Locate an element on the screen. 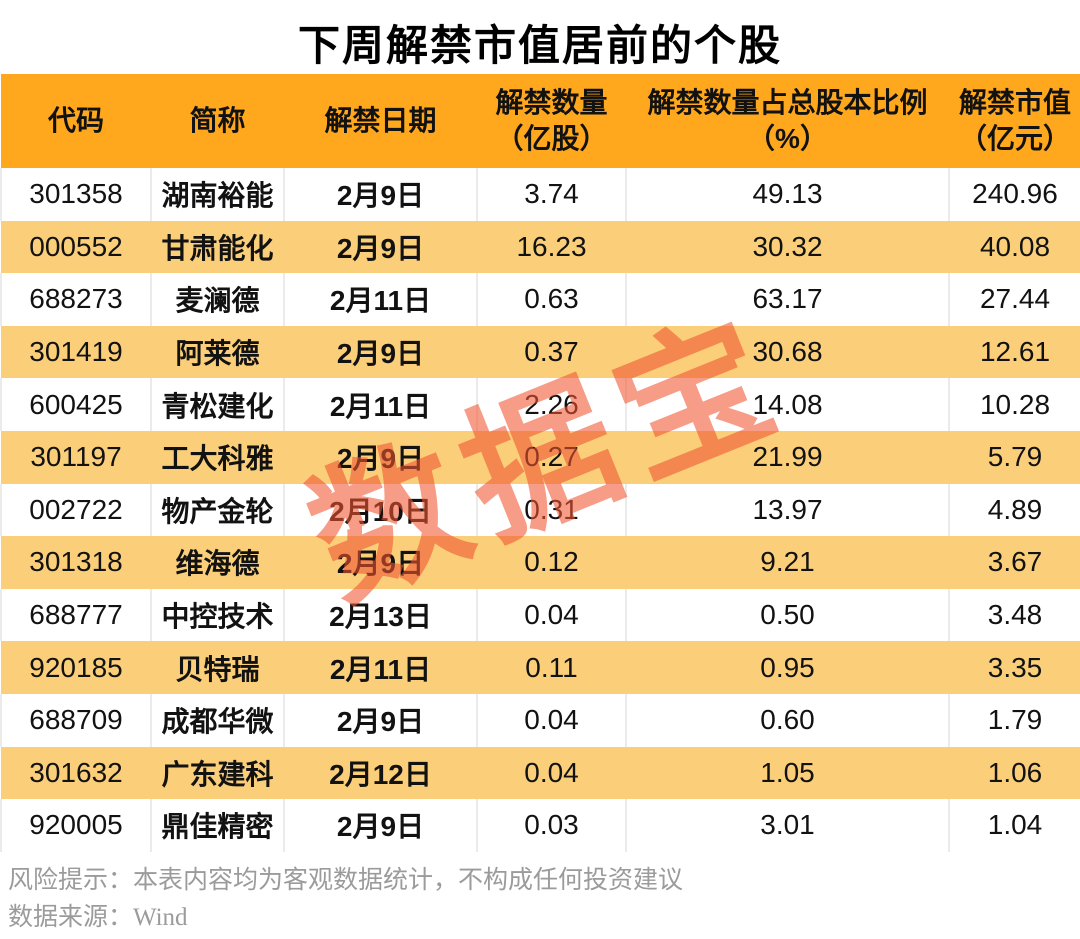  col-header-qty-label: 解禁数量 is located at coordinates (551, 102).